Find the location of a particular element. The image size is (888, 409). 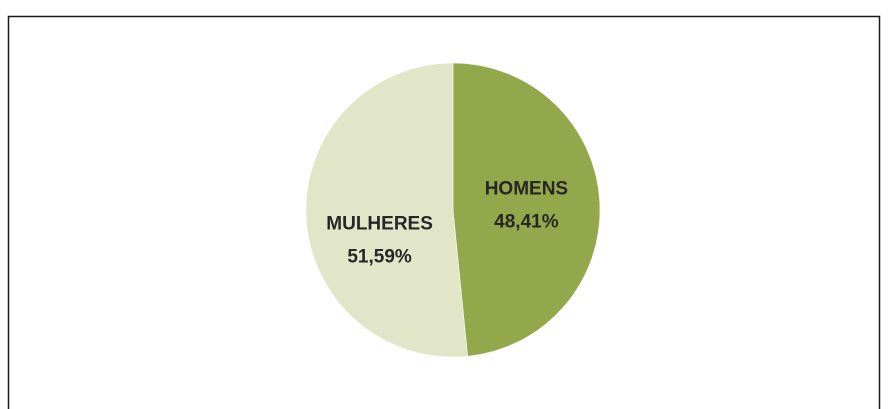

slice-label: MULHERES is located at coordinates (379, 224).